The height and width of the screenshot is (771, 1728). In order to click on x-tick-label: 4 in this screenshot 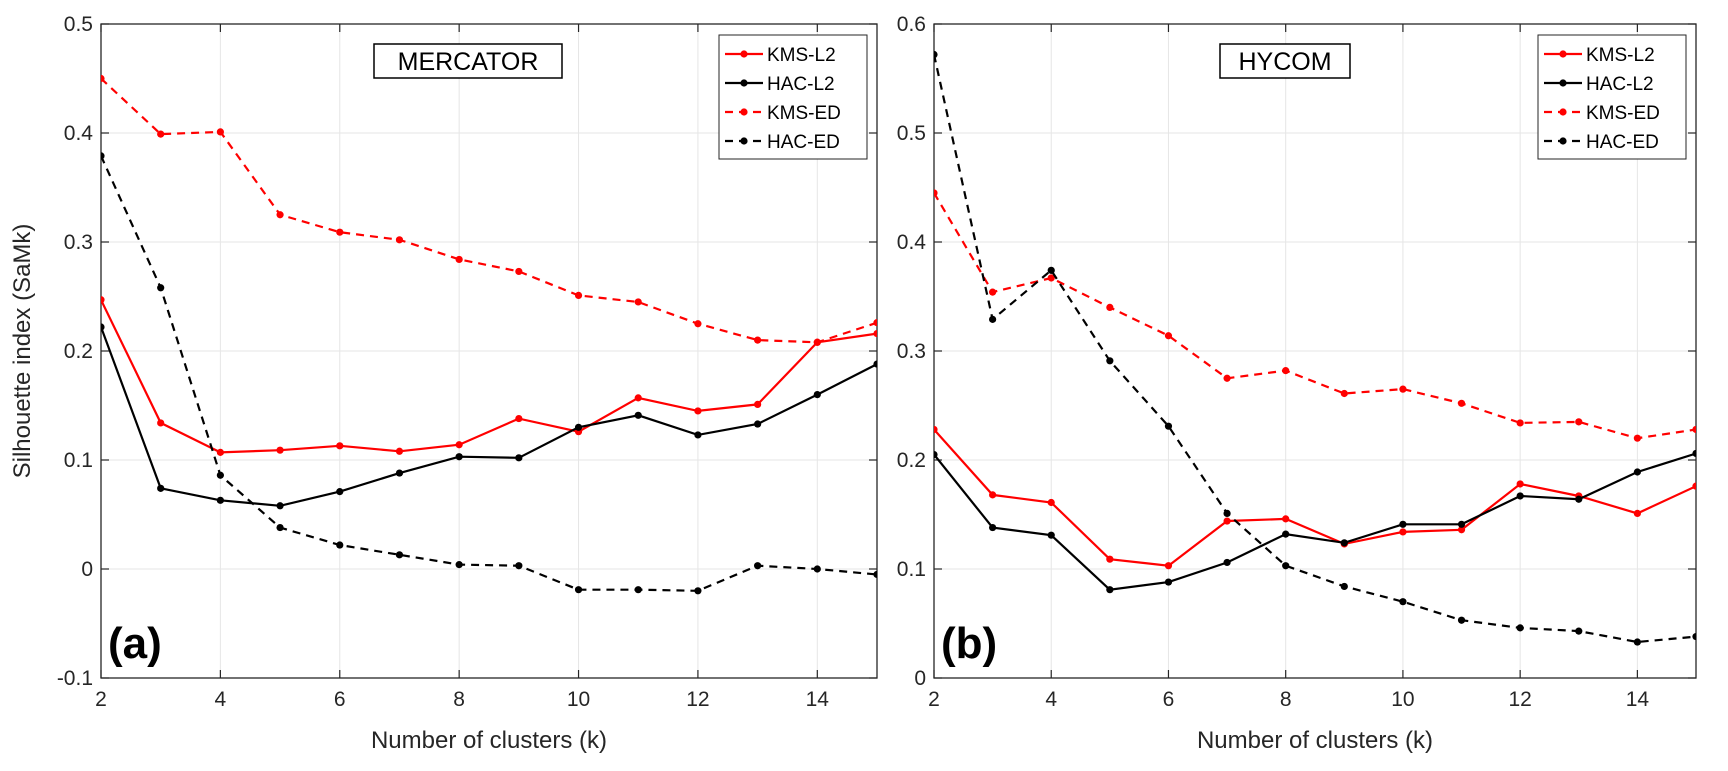, I will do `click(1051, 699)`.